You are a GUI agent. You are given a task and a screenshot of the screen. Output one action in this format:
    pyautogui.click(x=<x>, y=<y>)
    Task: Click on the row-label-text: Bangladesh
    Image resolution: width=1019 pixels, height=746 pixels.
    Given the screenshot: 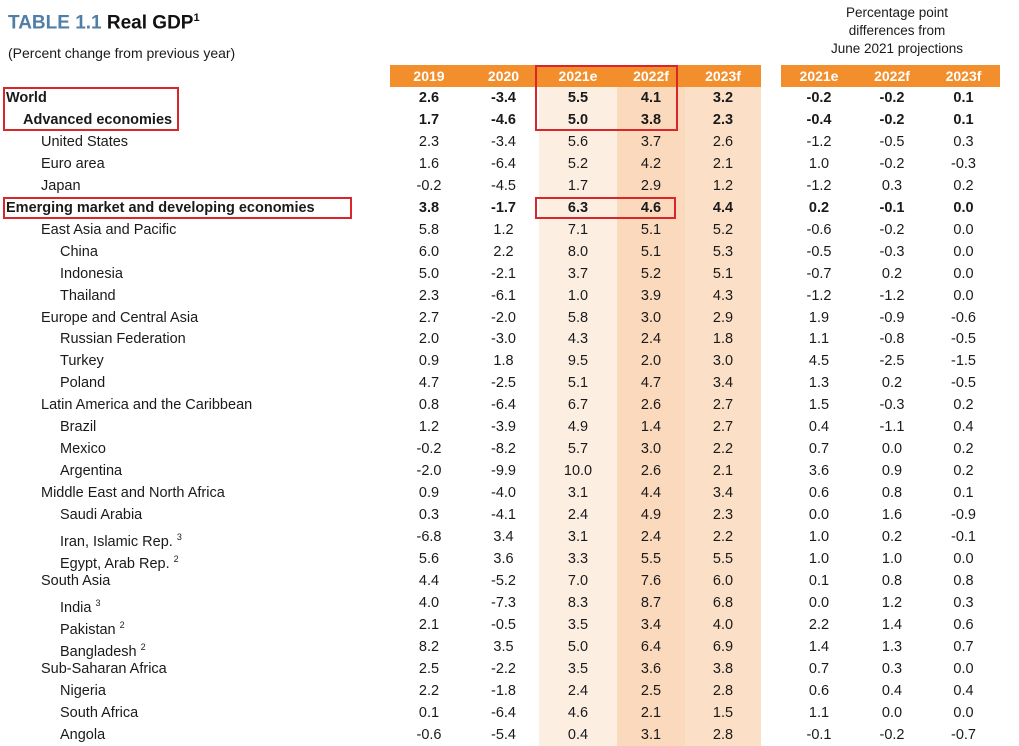 What is the action you would take?
    pyautogui.click(x=98, y=651)
    